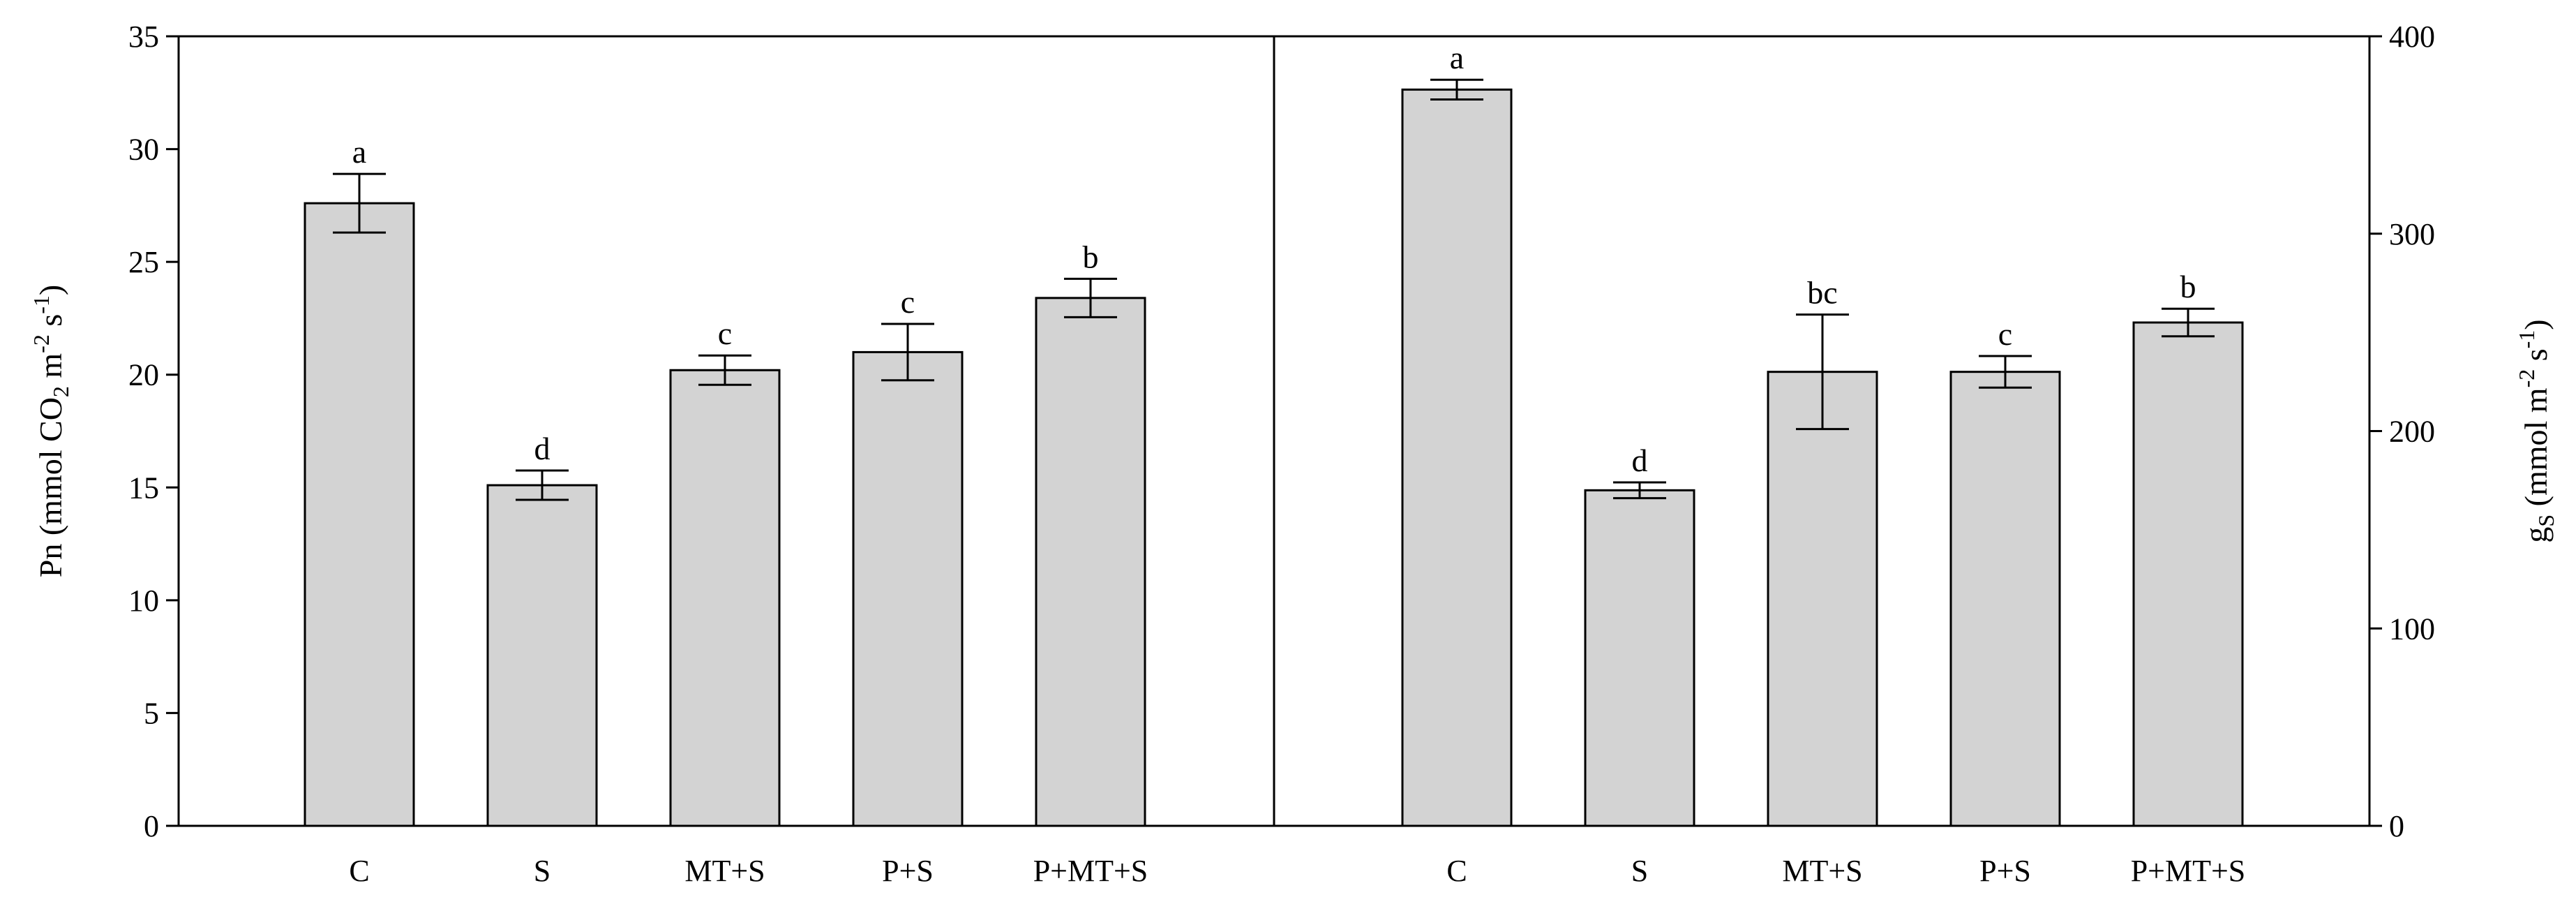  What do you see at coordinates (143, 375) in the screenshot?
I see `y-tick-label: 20` at bounding box center [143, 375].